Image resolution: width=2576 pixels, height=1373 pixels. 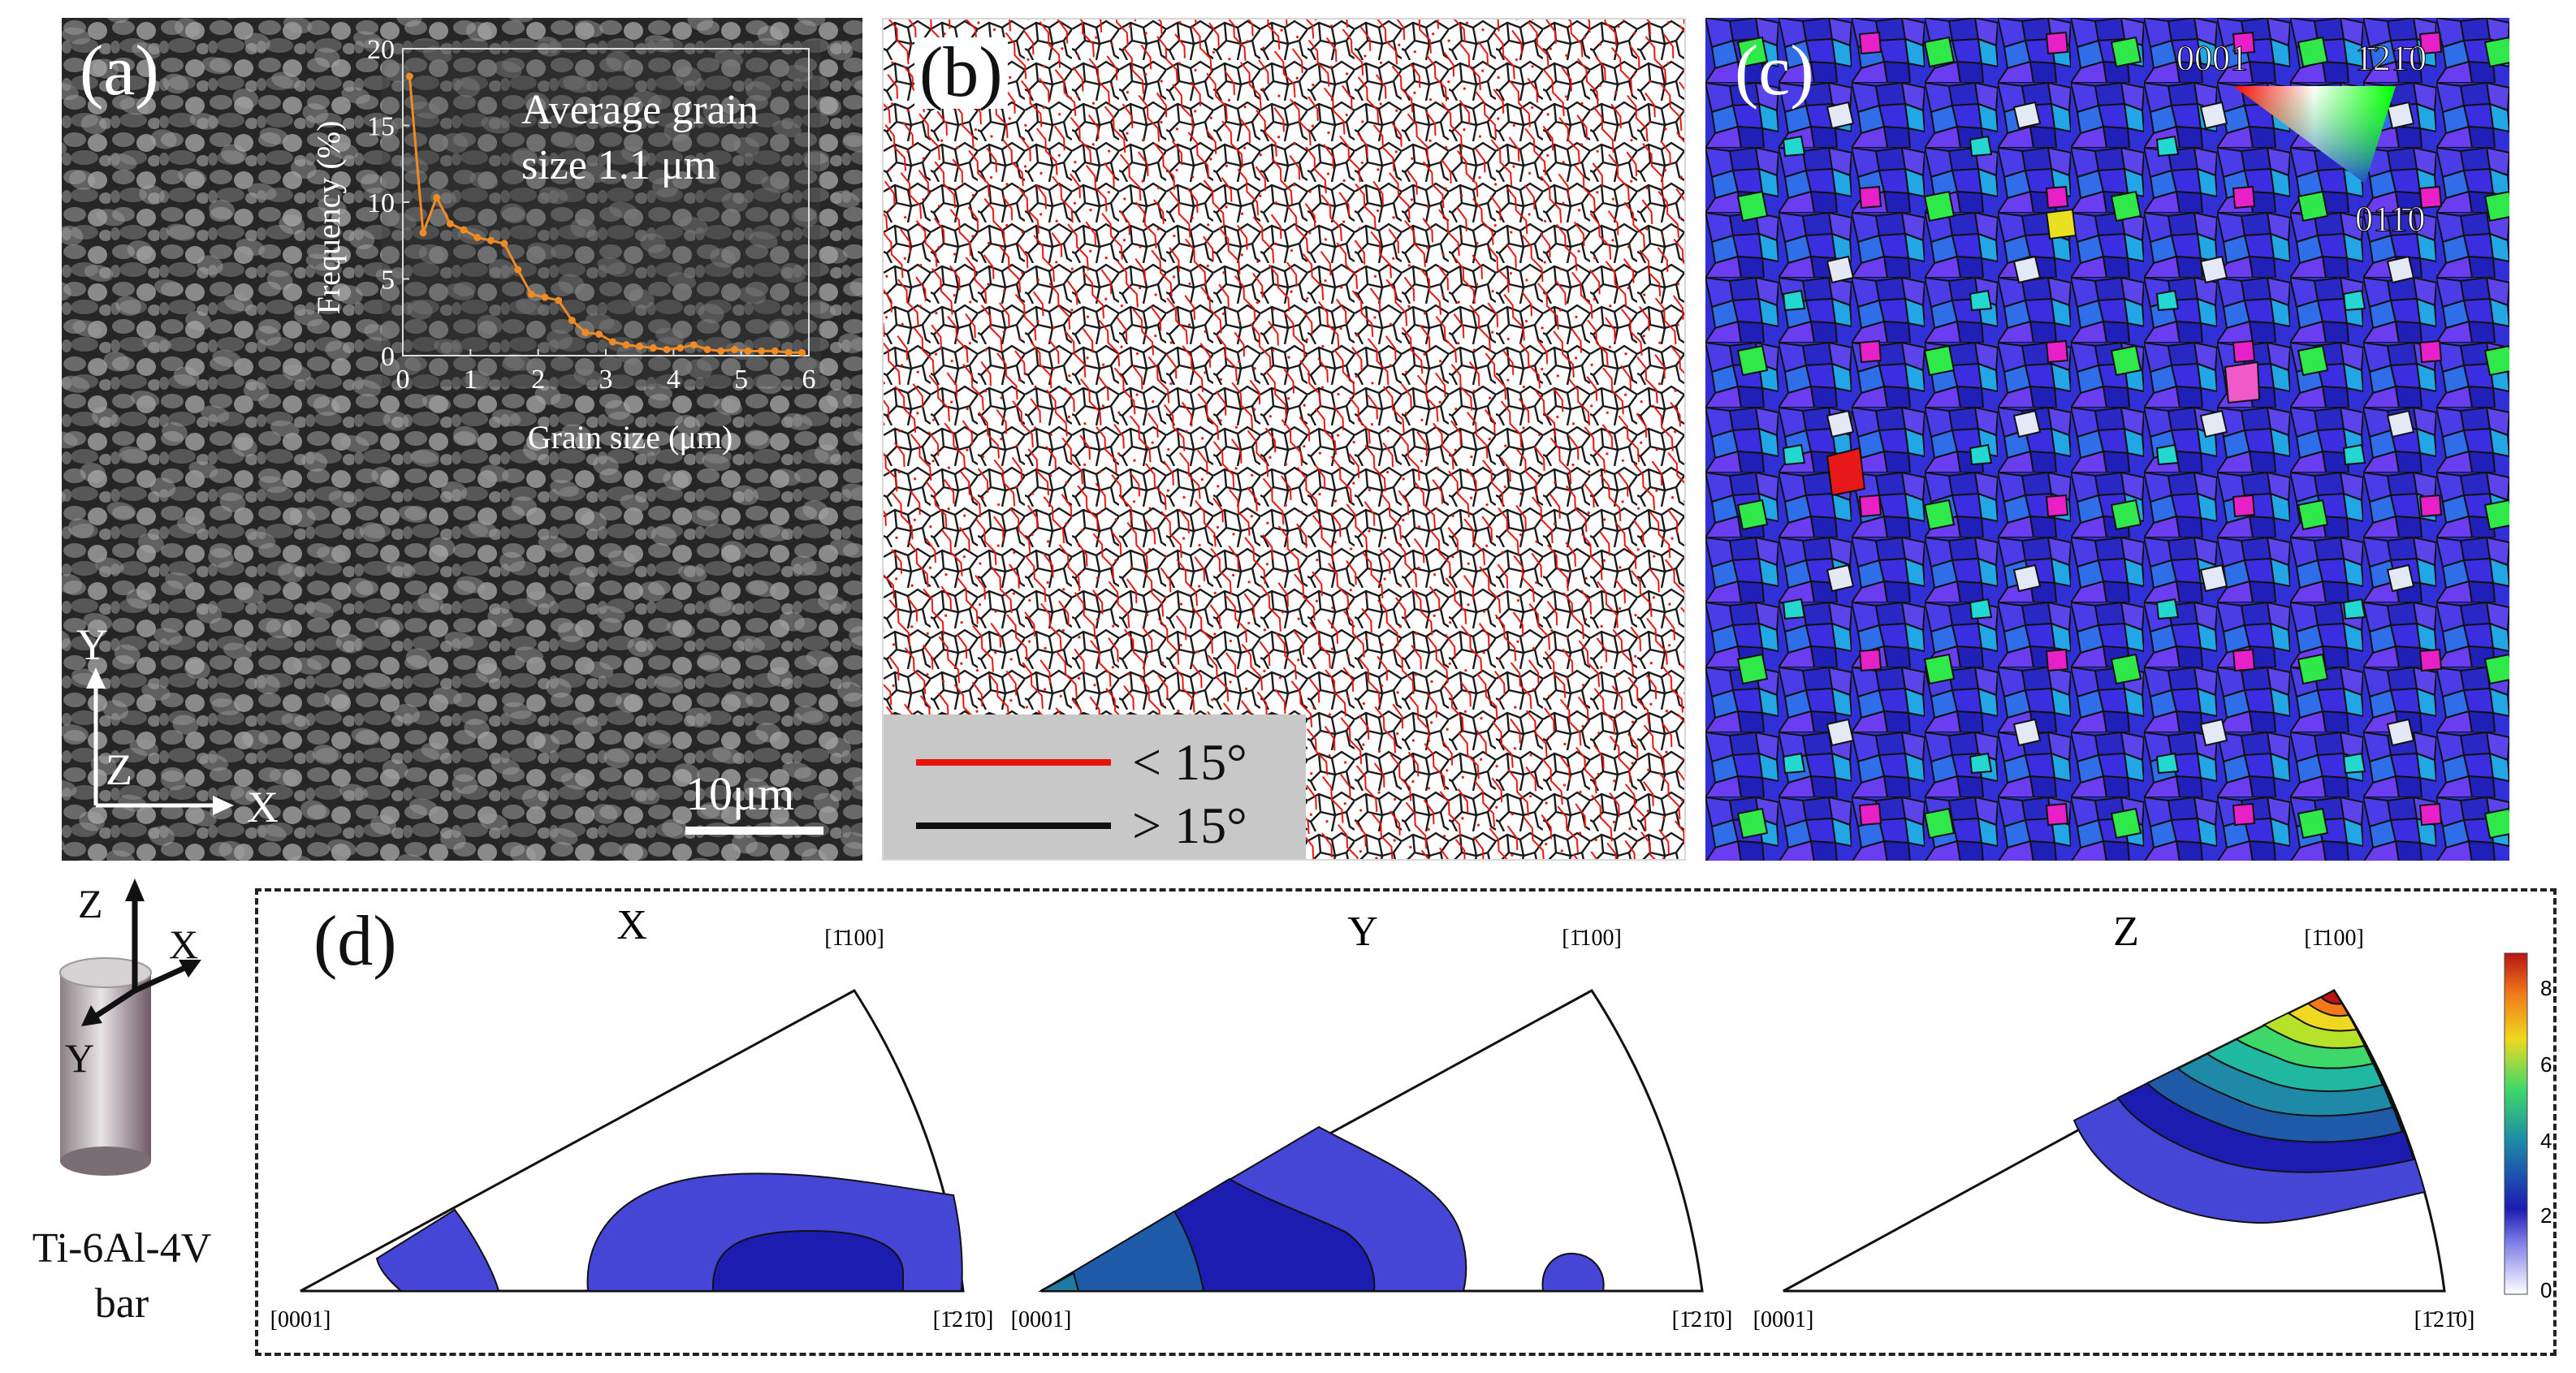 I want to click on ipf-z-right-label: [1̄21̄0], so click(x=2445, y=1319).